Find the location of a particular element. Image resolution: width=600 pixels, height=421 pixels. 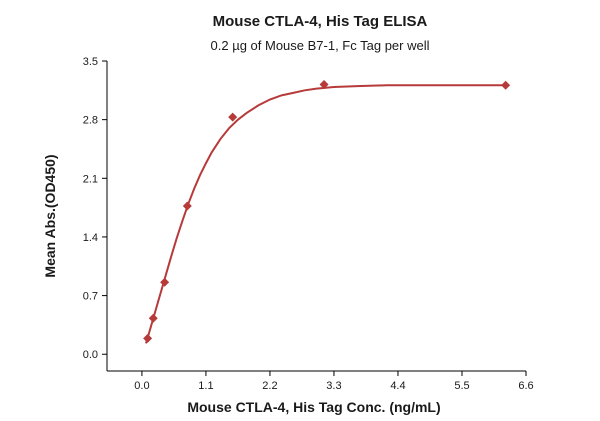

y-tick-label: 2.1 is located at coordinates (90, 179).